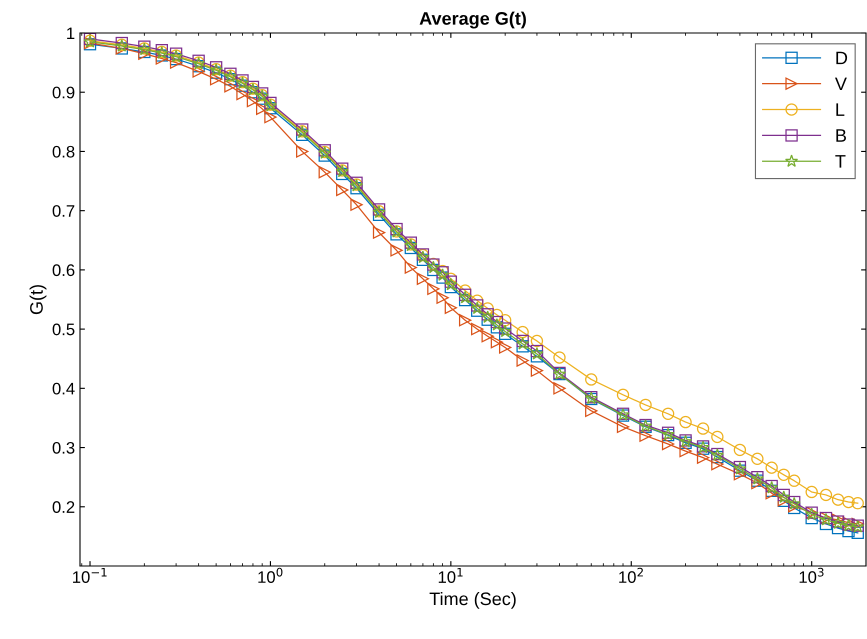 The width and height of the screenshot is (867, 639). Describe the element at coordinates (63, 270) in the screenshot. I see `y-tick-label: 0.6` at that location.